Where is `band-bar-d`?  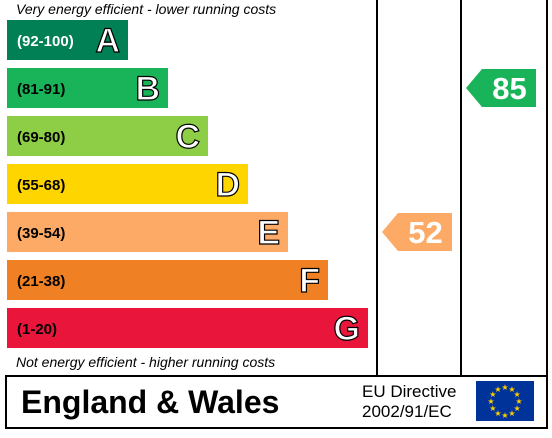 band-bar-d is located at coordinates (127, 184).